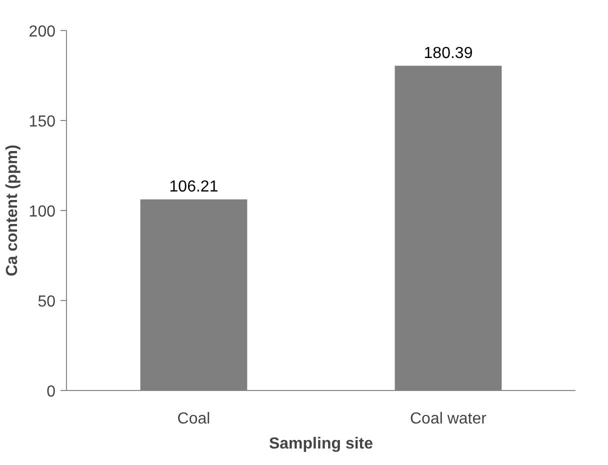  What do you see at coordinates (12, 210) in the screenshot?
I see `y-axis-title: Ca content (ppm)` at bounding box center [12, 210].